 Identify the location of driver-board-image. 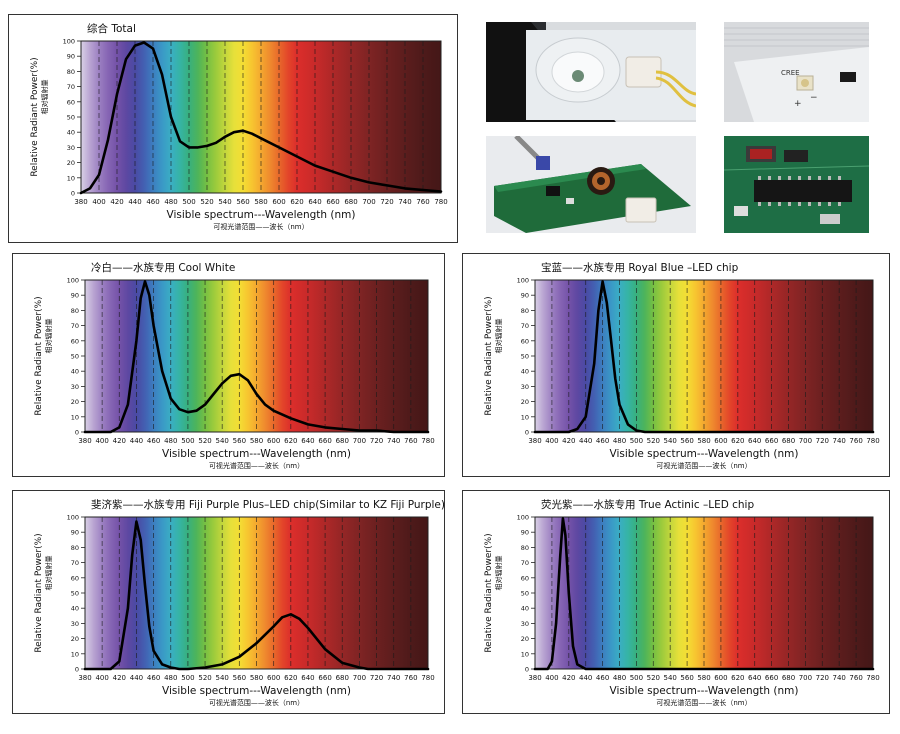
(591, 184).